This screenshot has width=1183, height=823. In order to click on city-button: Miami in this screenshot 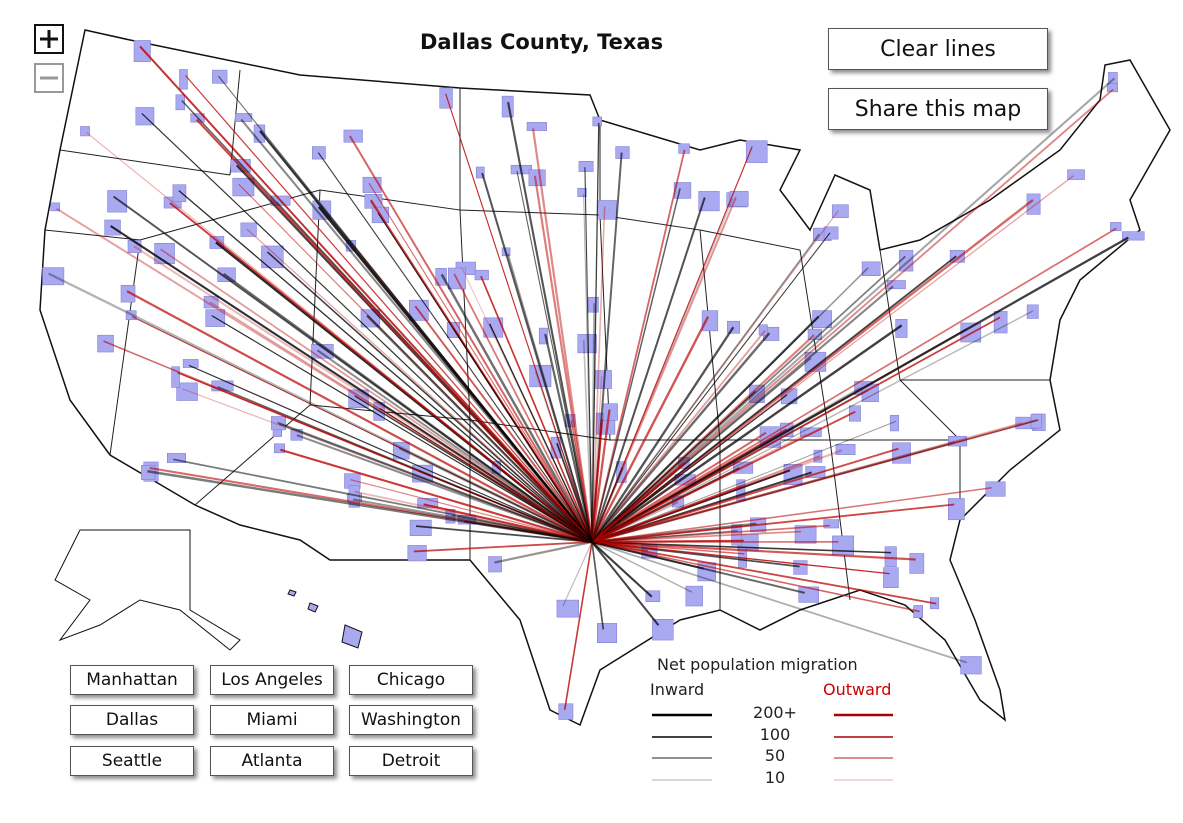, I will do `click(272, 720)`.